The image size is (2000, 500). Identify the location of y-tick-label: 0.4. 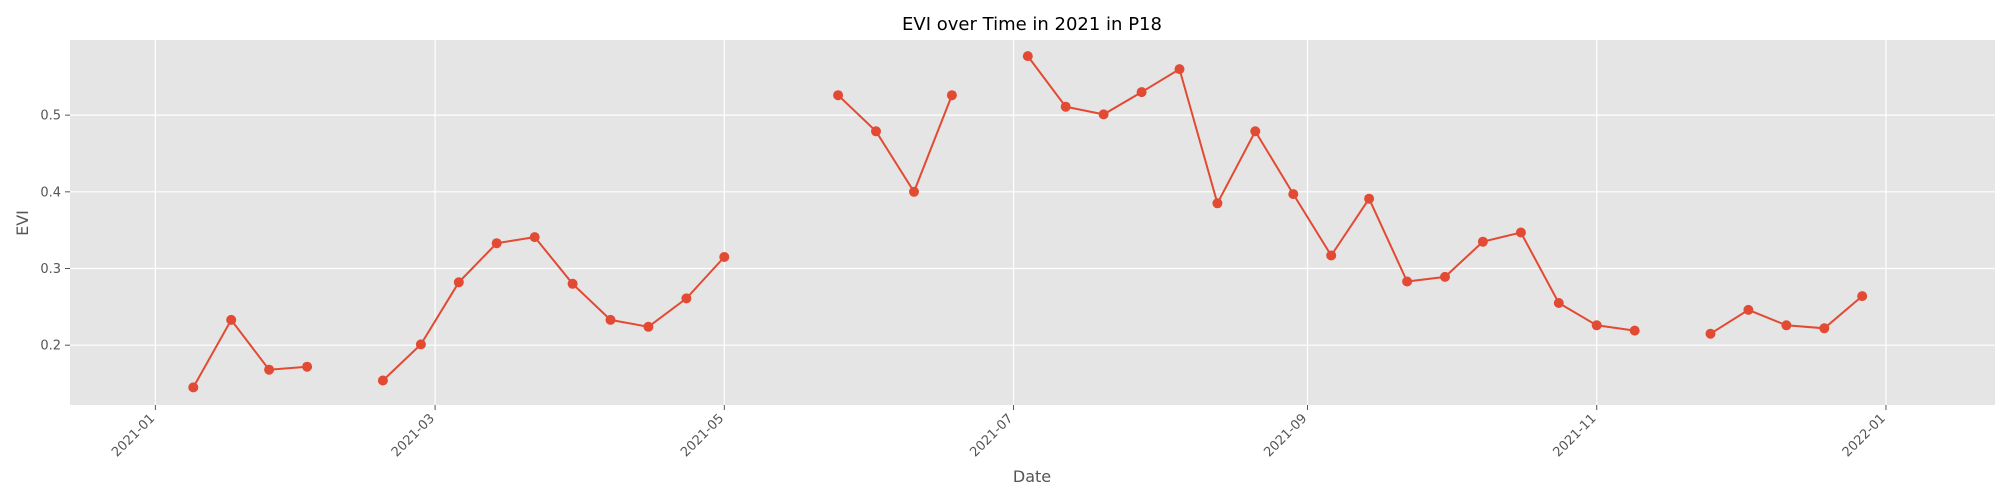
(50, 192).